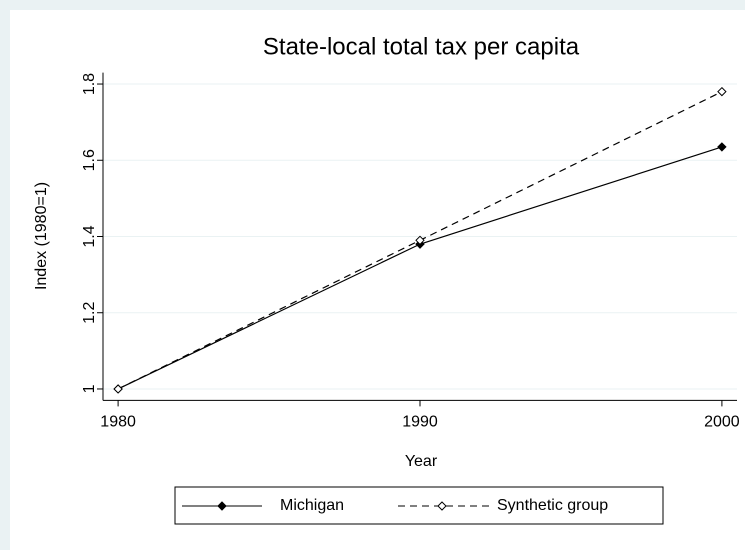 This screenshot has height=550, width=745. I want to click on x-tick-label: 2000, so click(722, 422).